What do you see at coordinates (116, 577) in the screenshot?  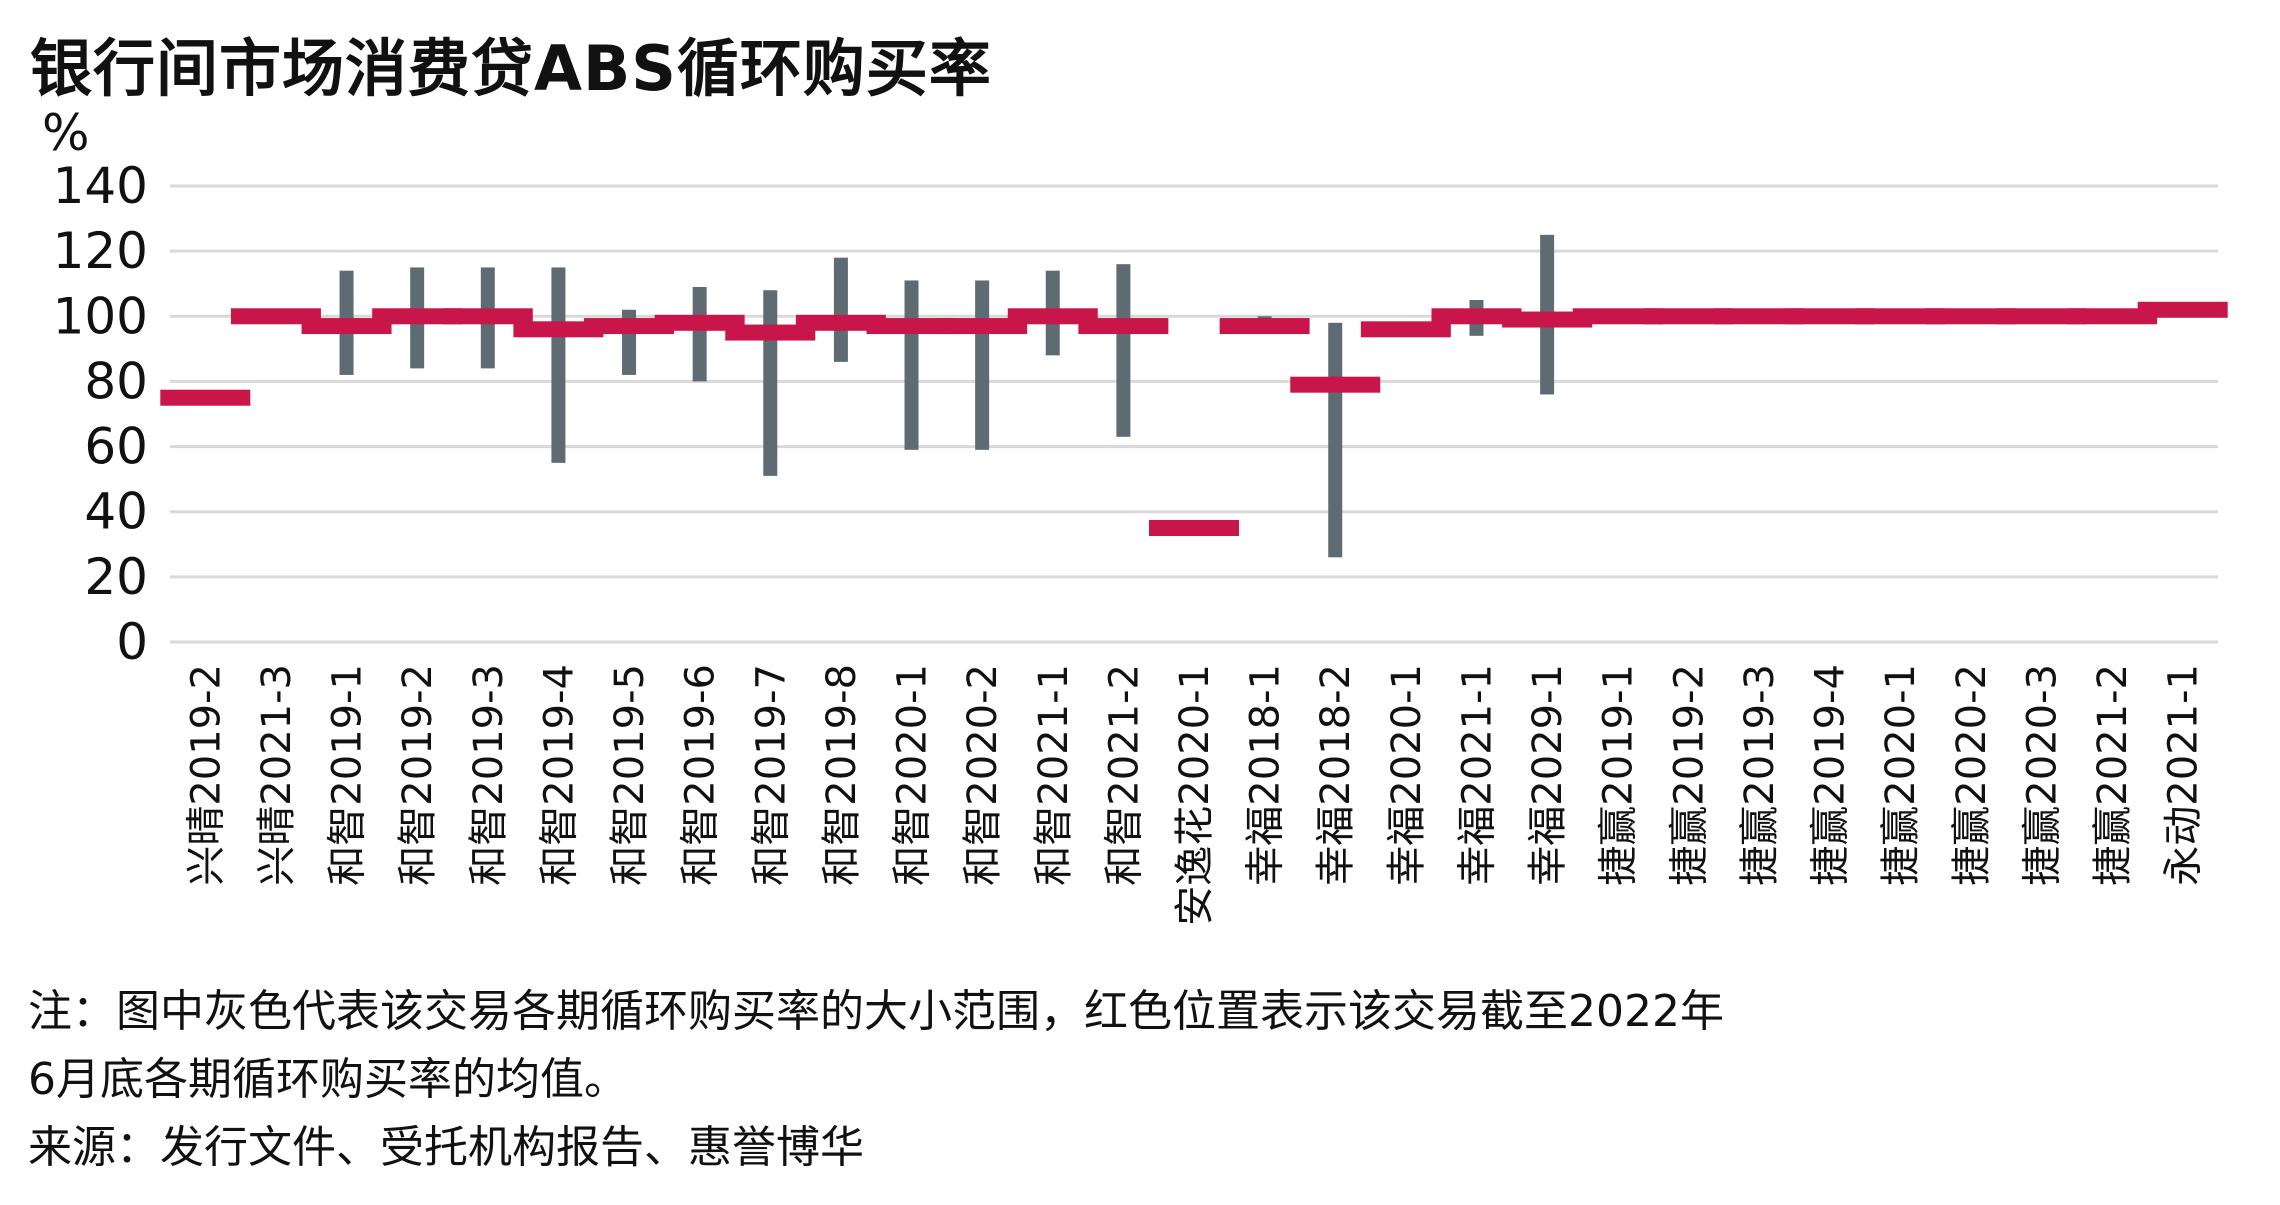 I see `y-tick-20: 20` at bounding box center [116, 577].